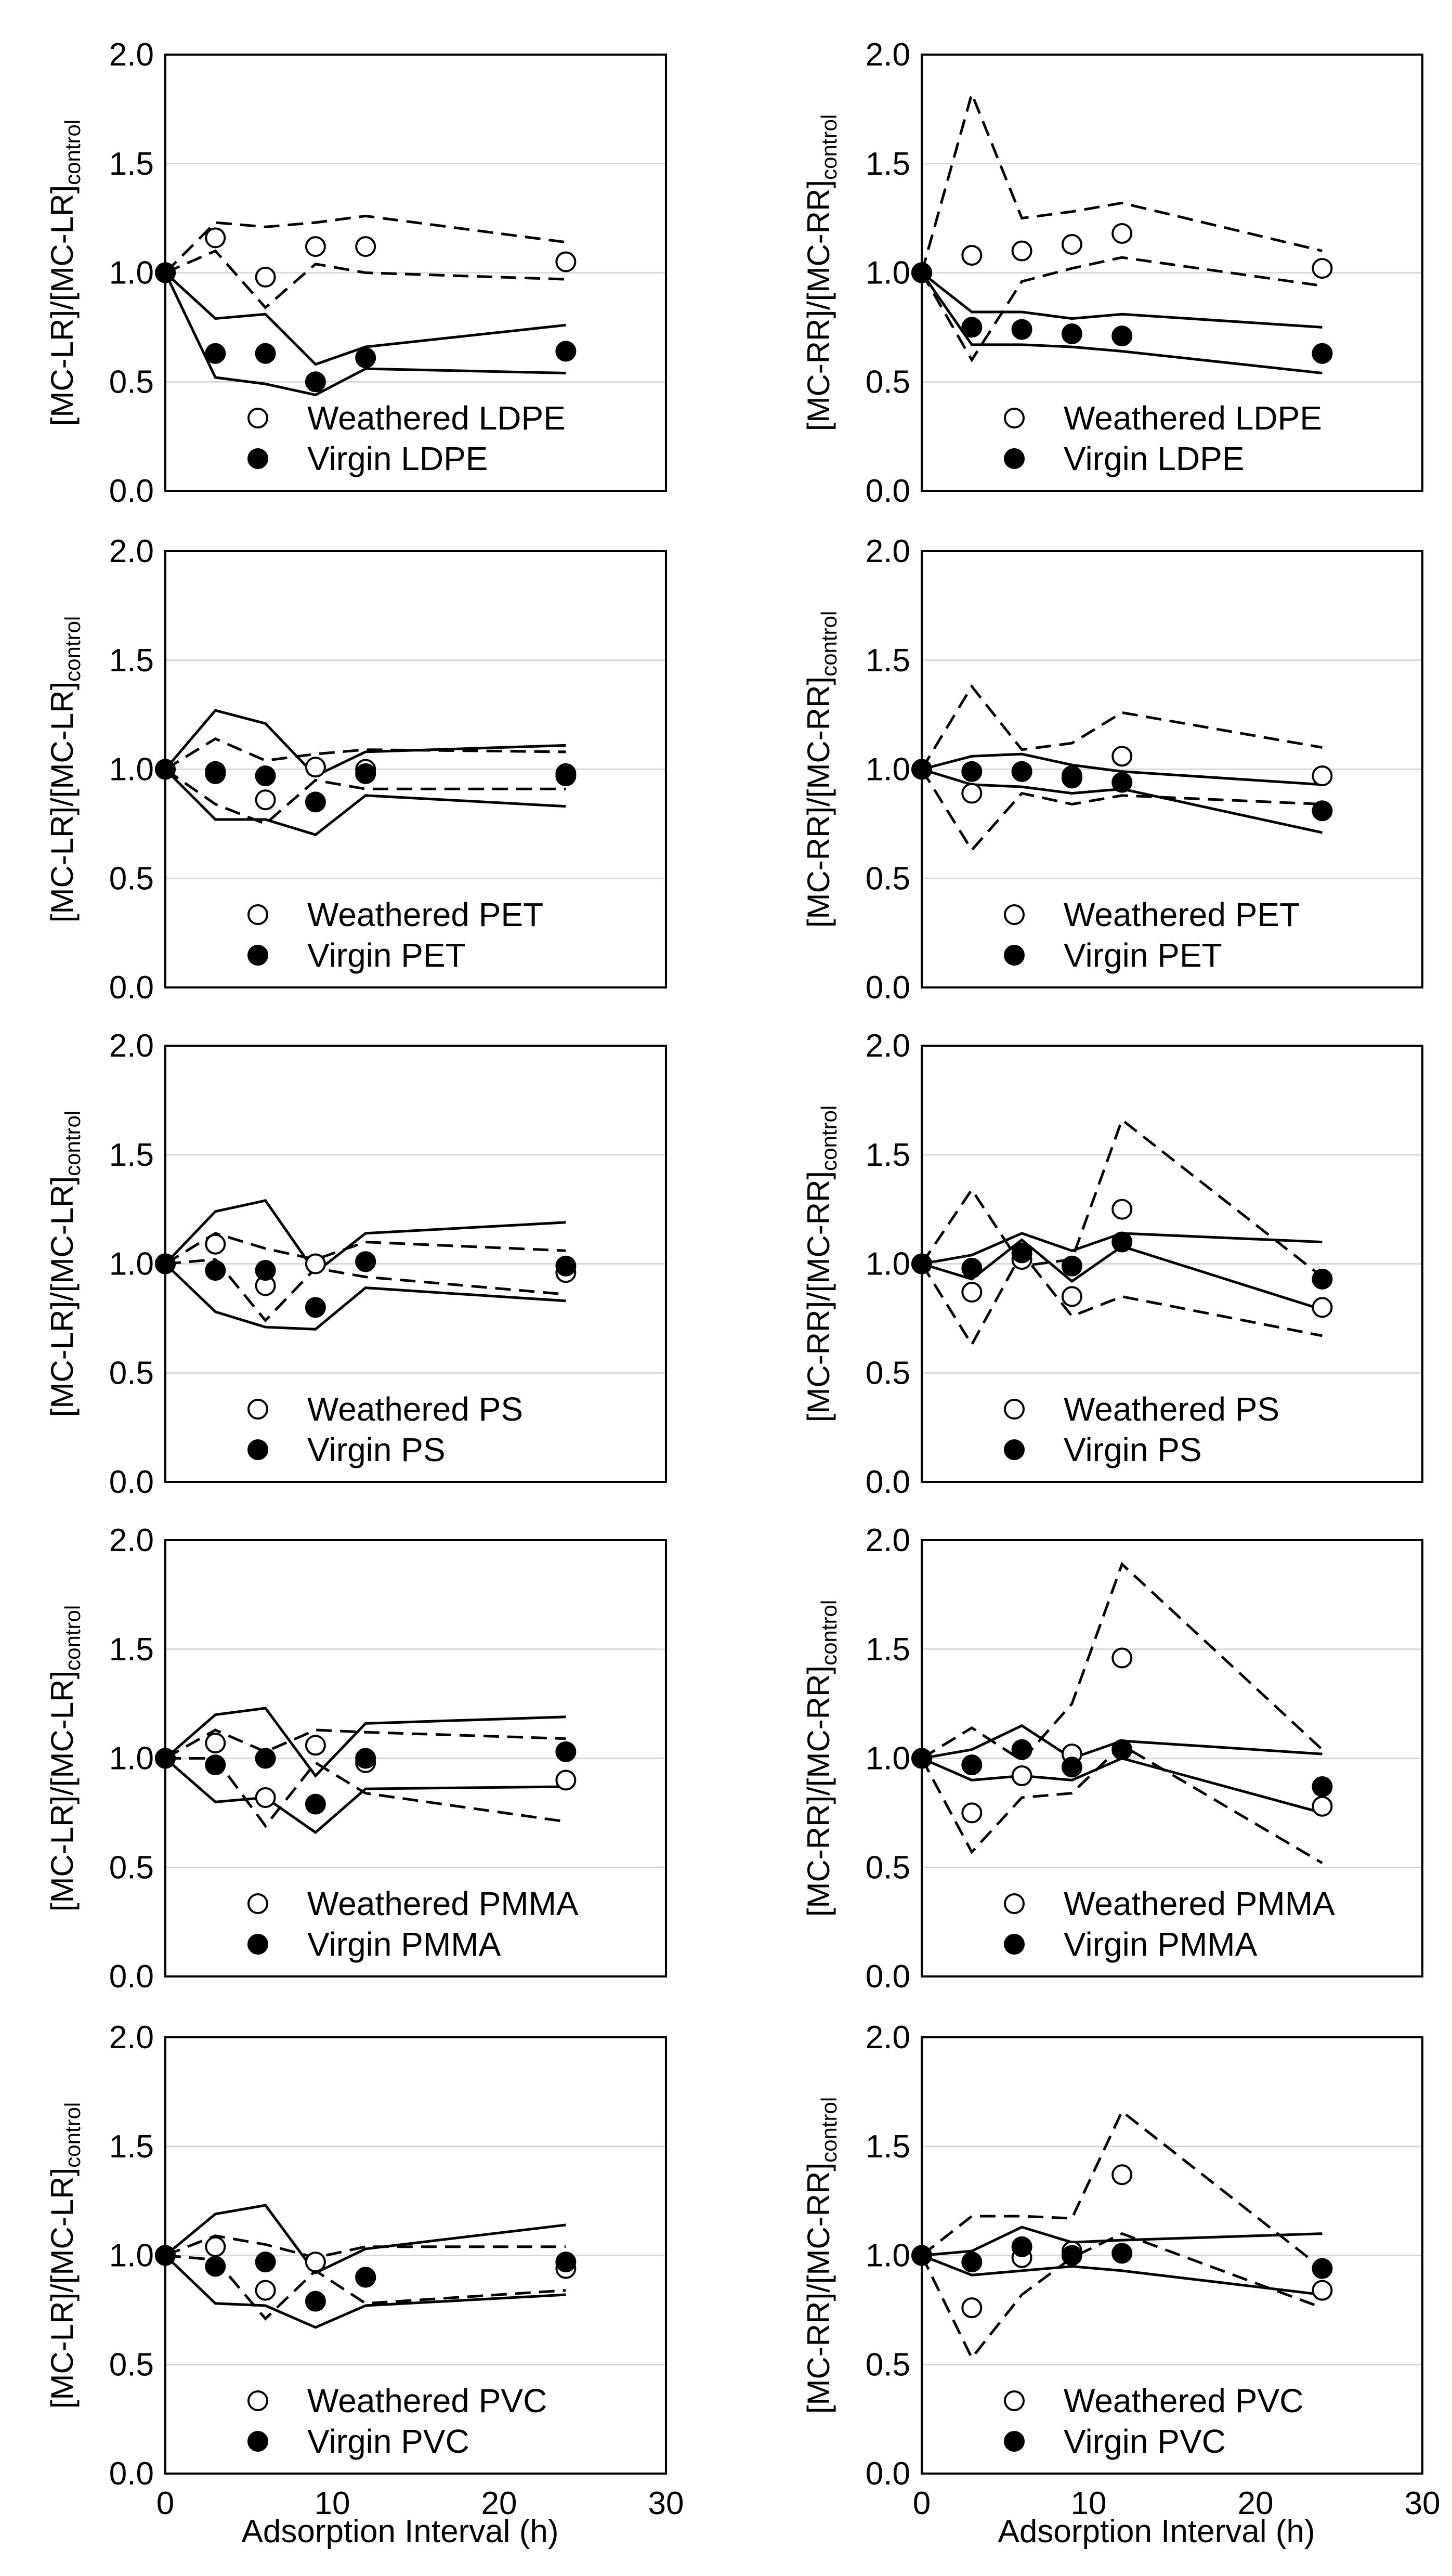  Describe the element at coordinates (1156, 2531) in the screenshot. I see `x-axis-label: Adsorption Interval (h)` at that location.